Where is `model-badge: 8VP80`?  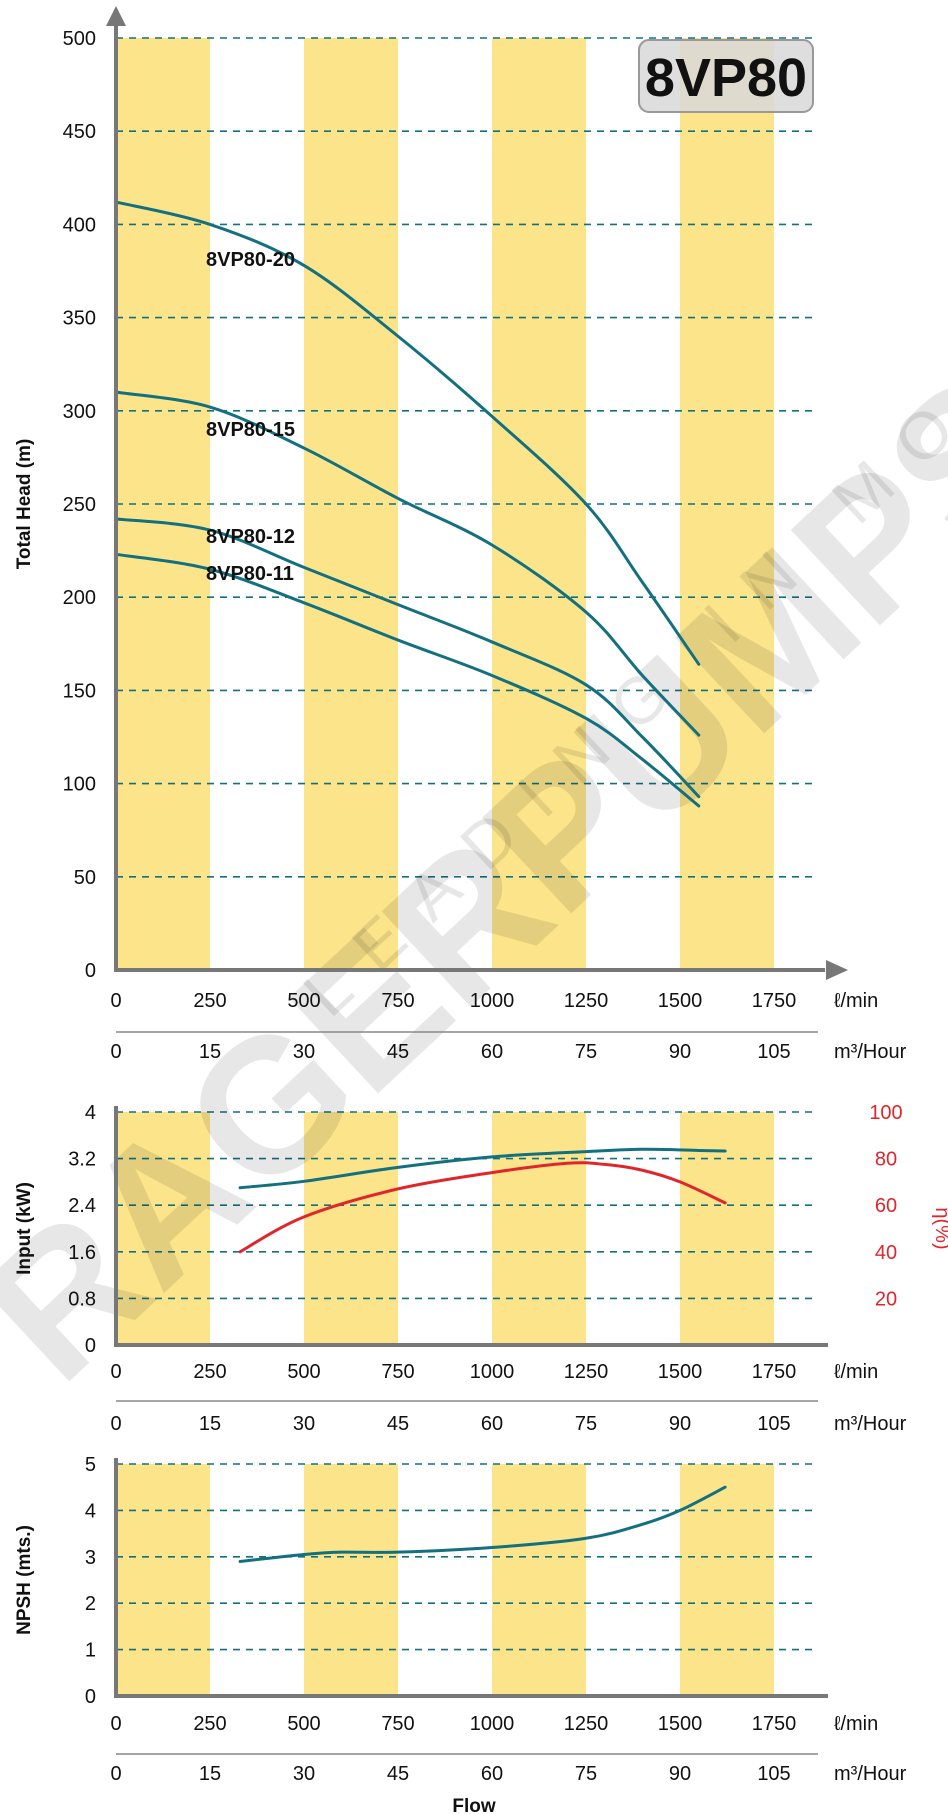 model-badge: 8VP80 is located at coordinates (726, 76).